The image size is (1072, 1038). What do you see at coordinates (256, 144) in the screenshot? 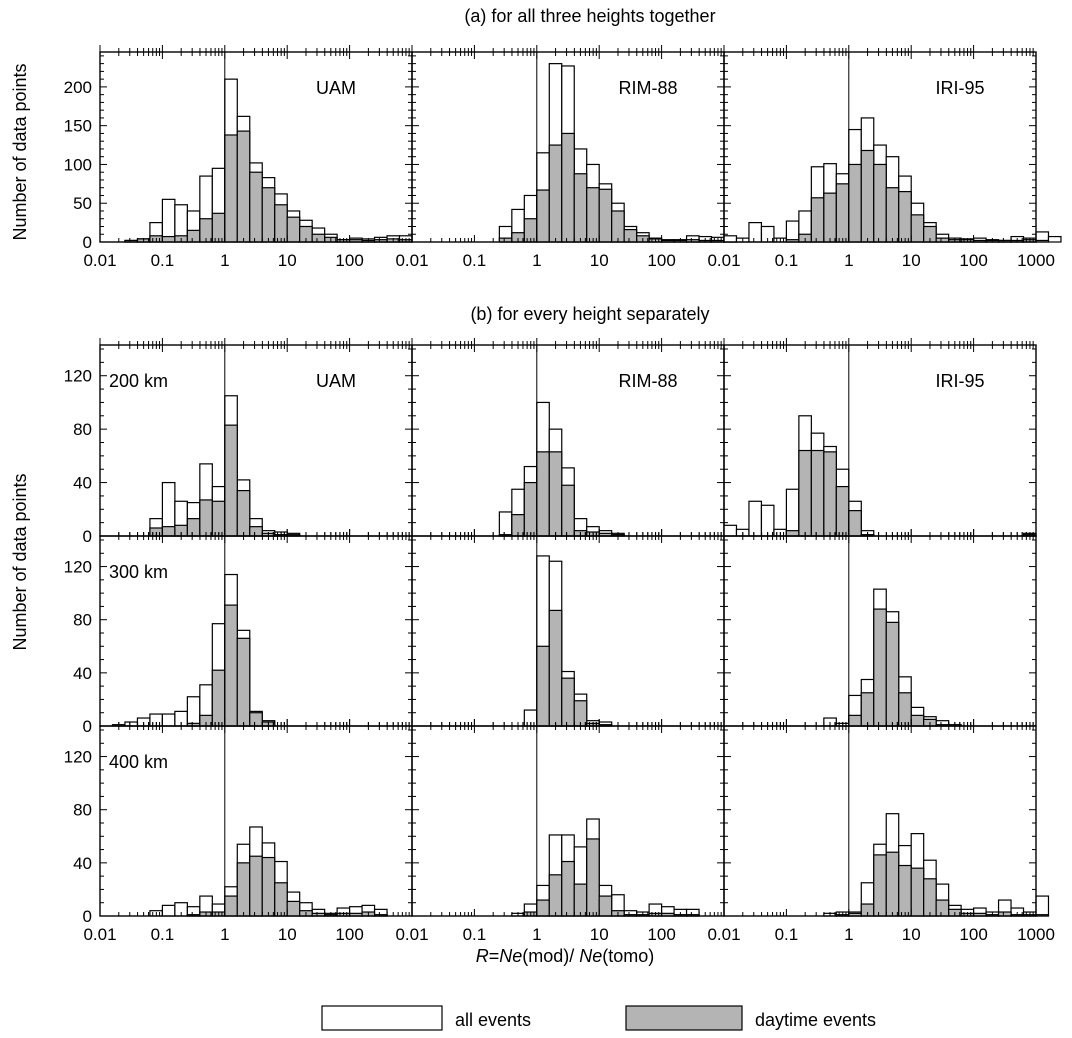
I see `panel-a-uam` at bounding box center [256, 144].